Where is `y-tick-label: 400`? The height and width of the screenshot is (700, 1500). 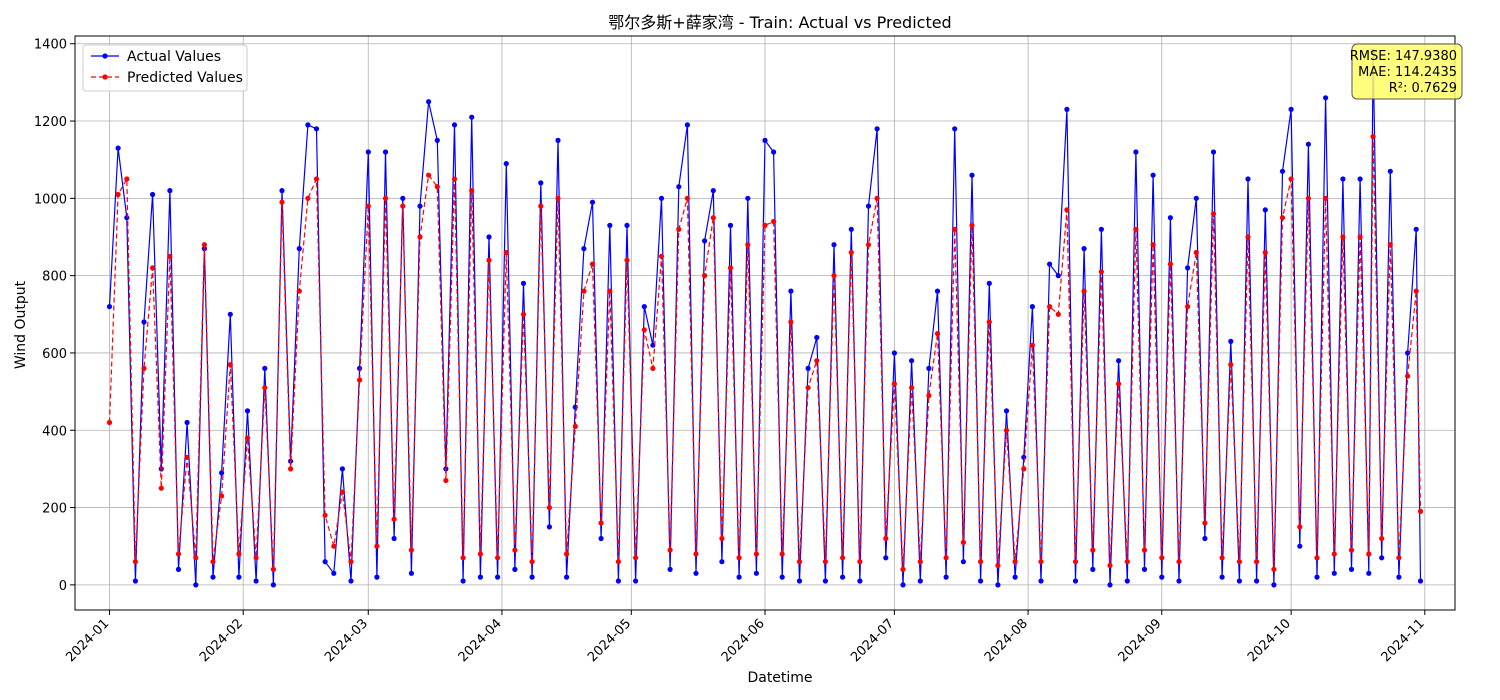
y-tick-label: 400 is located at coordinates (54, 431).